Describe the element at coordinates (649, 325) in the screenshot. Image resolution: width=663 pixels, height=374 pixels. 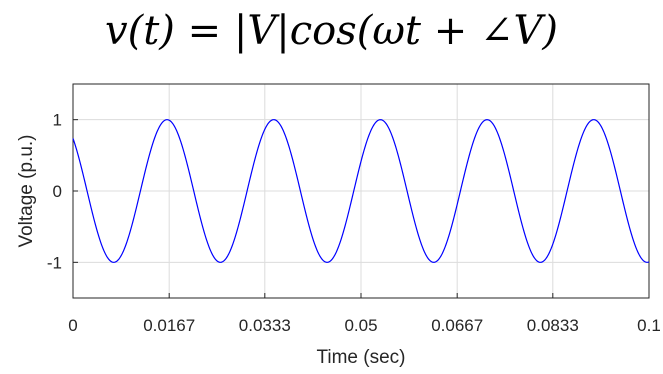
I see `x-tick-label: 0.1` at that location.